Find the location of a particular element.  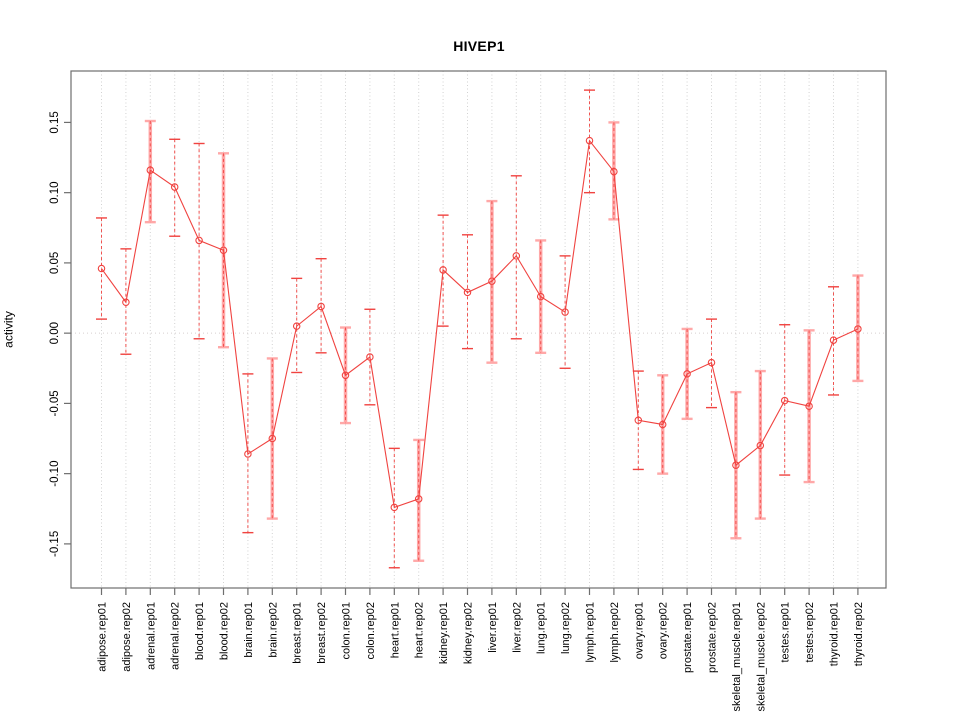

y-tick-label: -0.10 is located at coordinates (55, 474).